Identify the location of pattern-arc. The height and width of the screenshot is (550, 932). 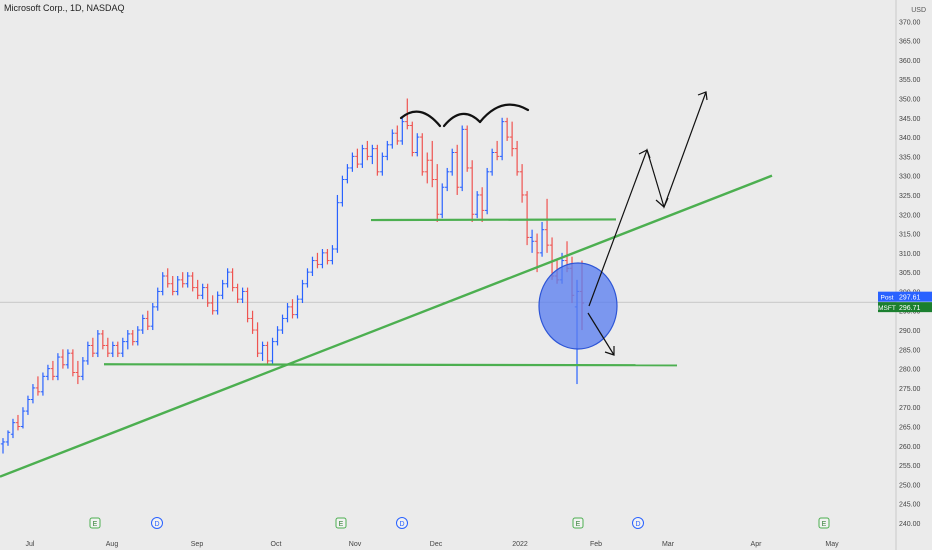
(462, 120).